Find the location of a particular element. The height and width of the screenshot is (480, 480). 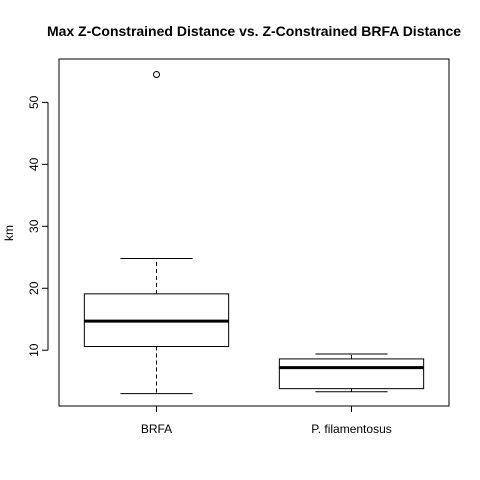

y-axis-label: km is located at coordinates (9, 233).